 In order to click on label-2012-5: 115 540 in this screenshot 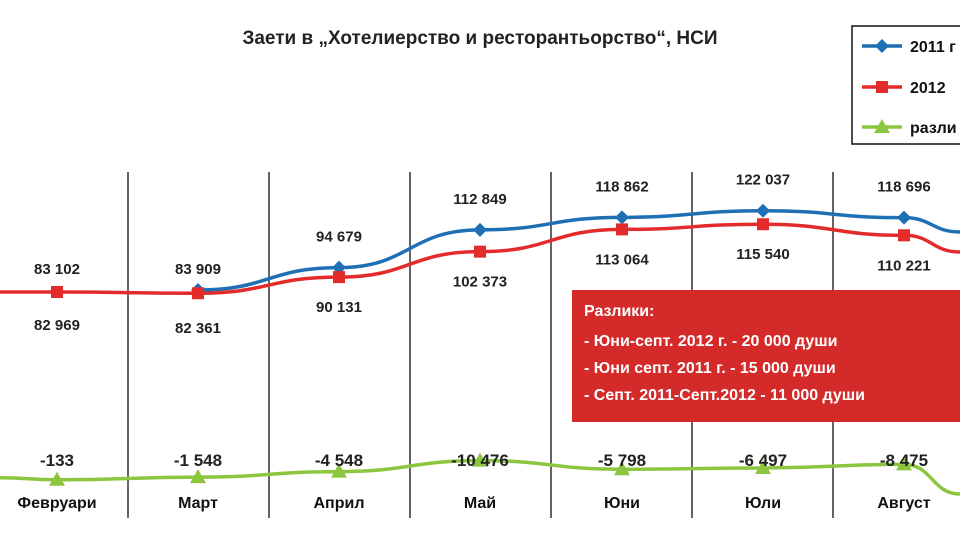, I will do `click(762, 254)`.